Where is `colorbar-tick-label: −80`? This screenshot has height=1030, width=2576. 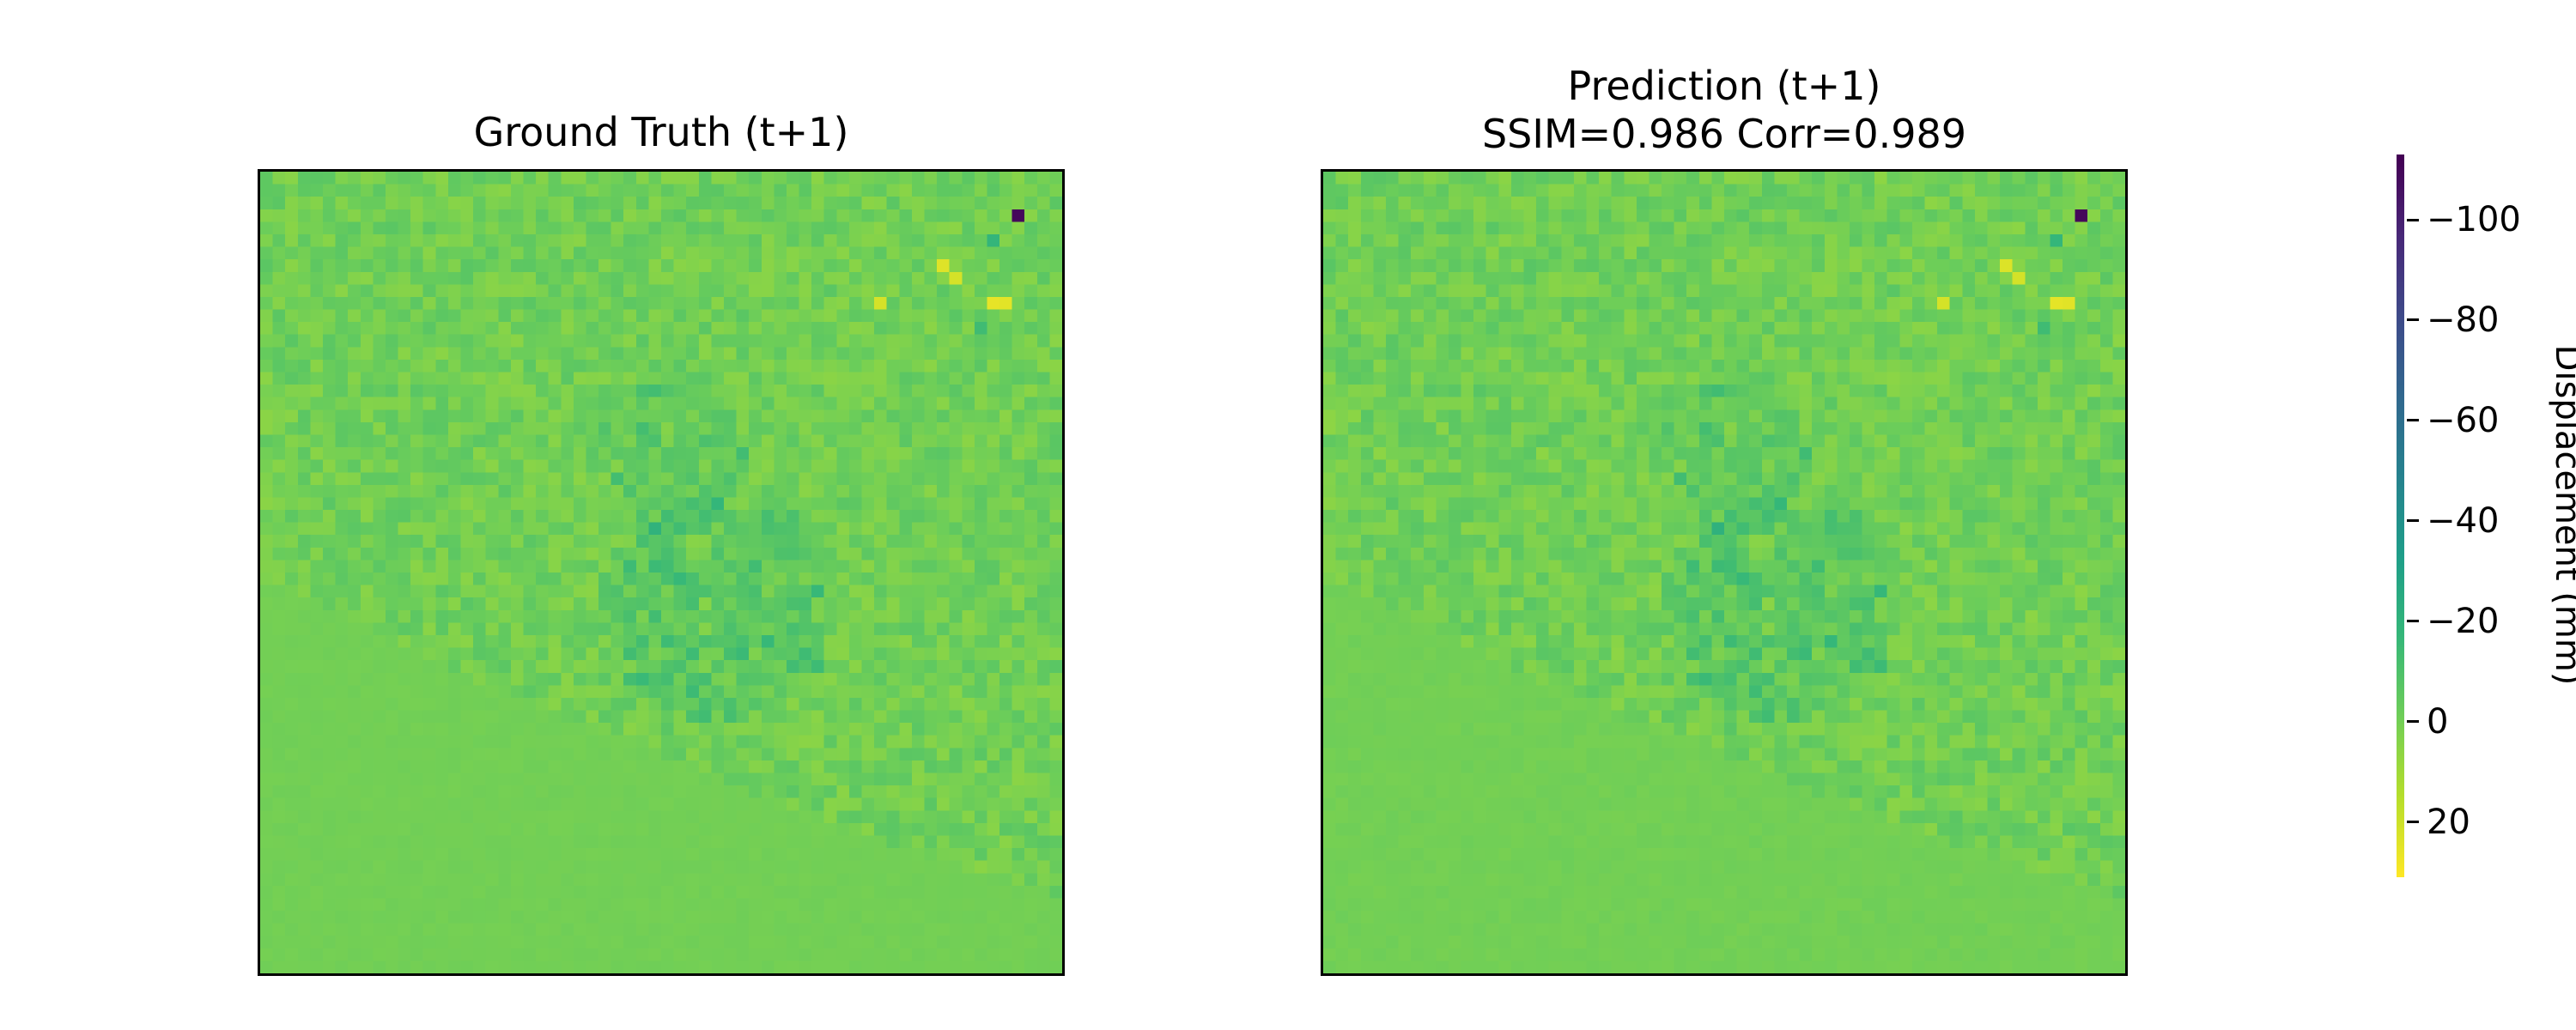
colorbar-tick-label: −80 is located at coordinates (2463, 320).